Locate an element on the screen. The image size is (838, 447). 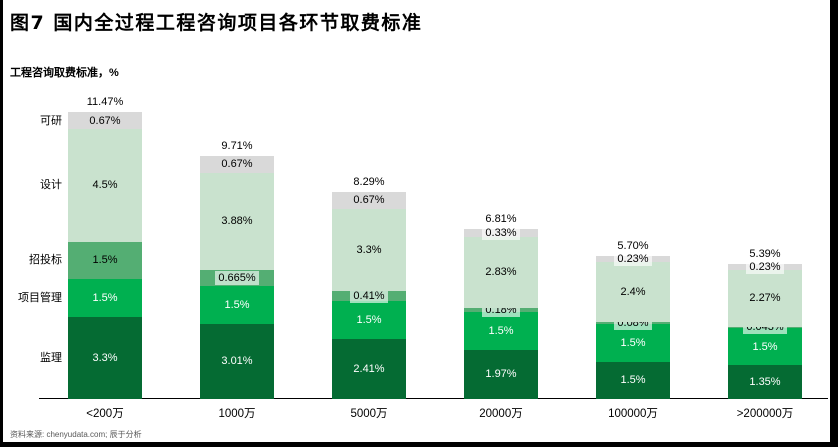
segment-value-text: 1.35% is located at coordinates (765, 382).